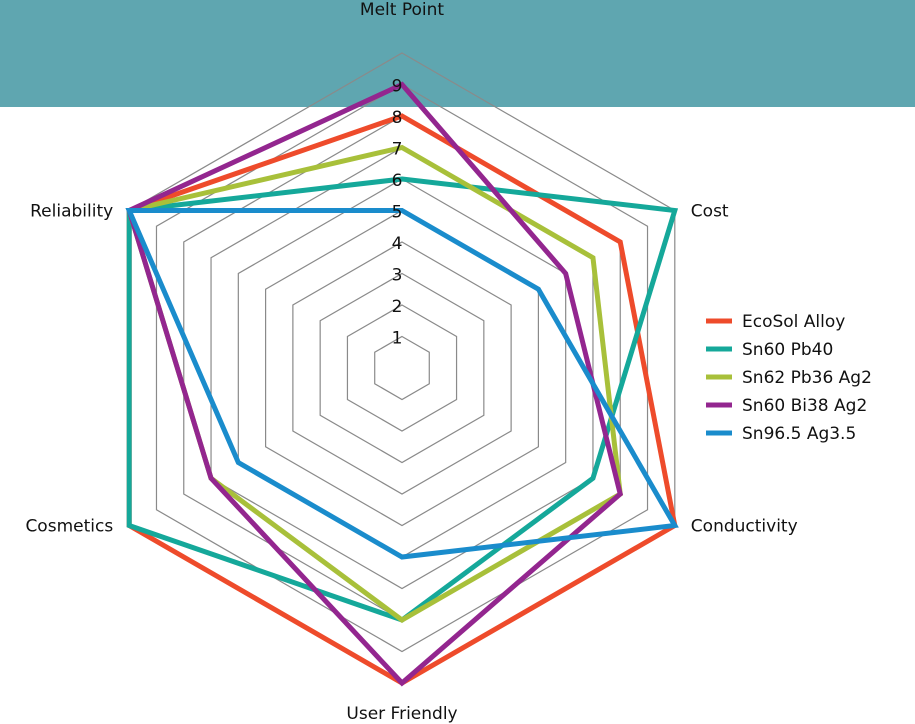 This screenshot has width=915, height=724. What do you see at coordinates (710, 212) in the screenshot?
I see `axis-label-cost: Cost` at bounding box center [710, 212].